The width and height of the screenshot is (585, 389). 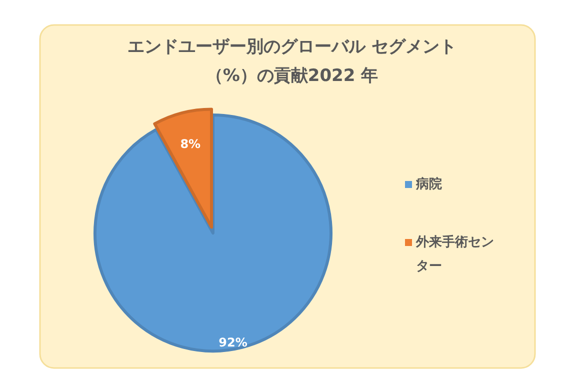 What do you see at coordinates (428, 184) in the screenshot?
I see `legend-label: 病院` at bounding box center [428, 184].